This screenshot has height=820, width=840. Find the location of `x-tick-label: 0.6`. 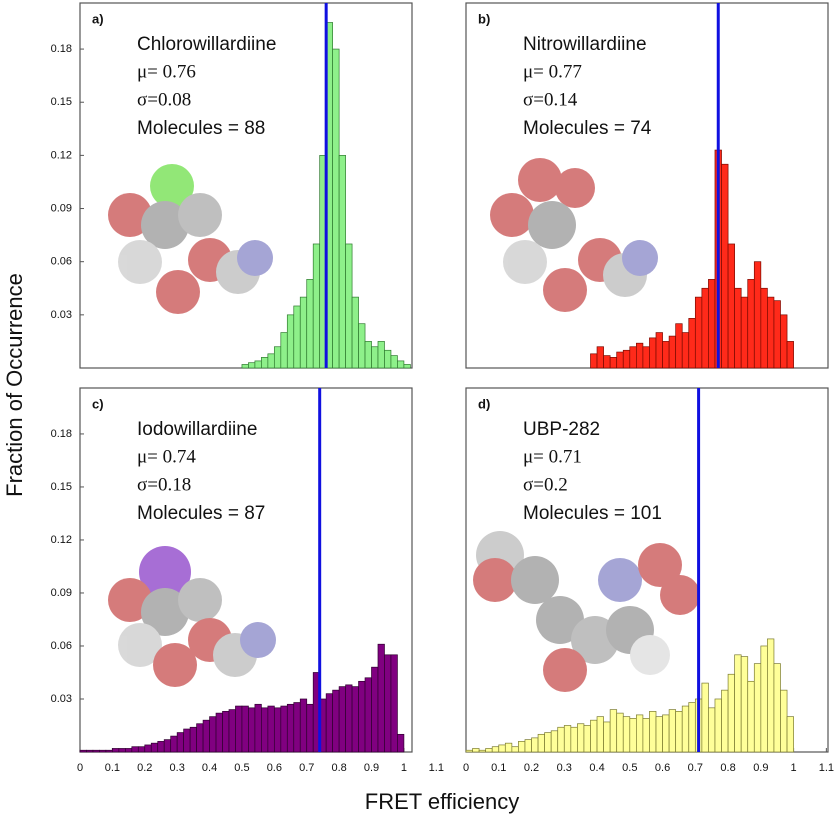

x-tick-label: 0.6 is located at coordinates (274, 768).